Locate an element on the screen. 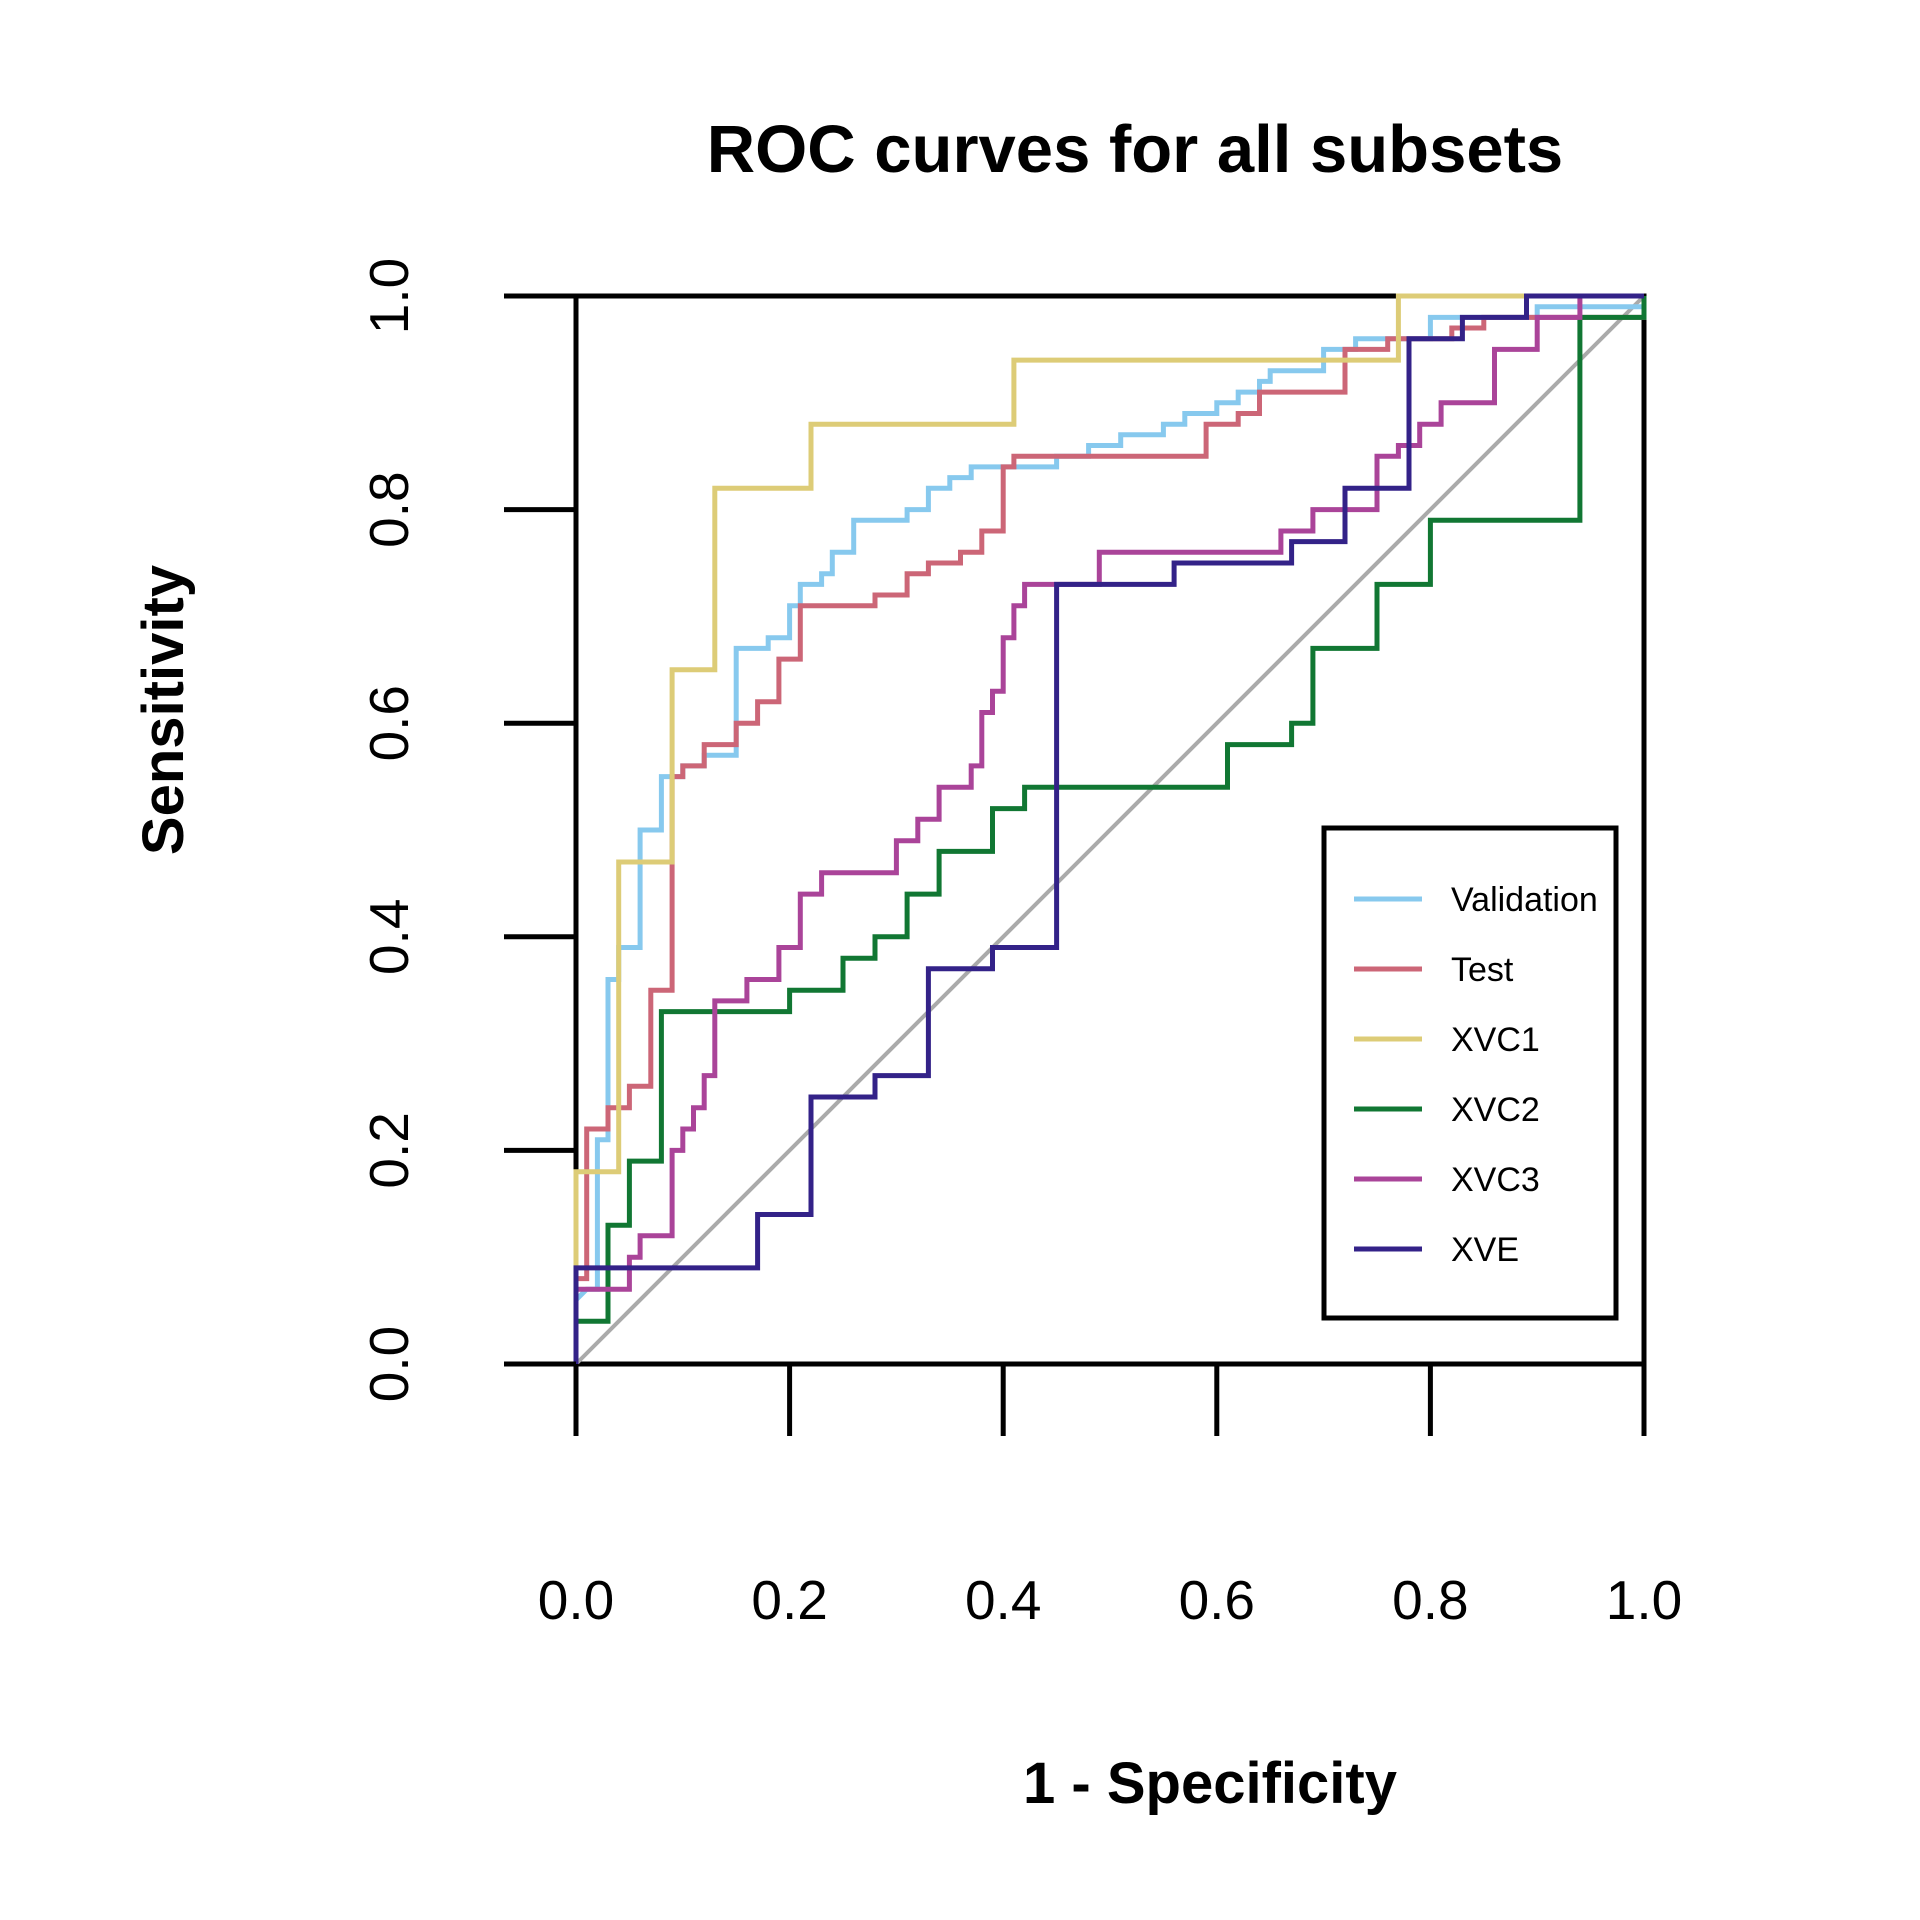  legend: Validation Test XVC1 XVC2 XVC3 XVE is located at coordinates (1470, 1073).